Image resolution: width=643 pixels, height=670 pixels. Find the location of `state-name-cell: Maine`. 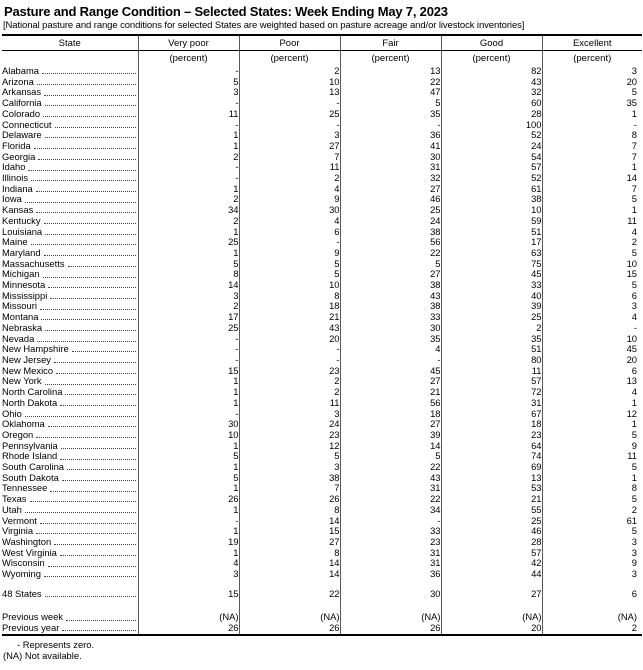

state-name-cell: Maine is located at coordinates (70, 242).